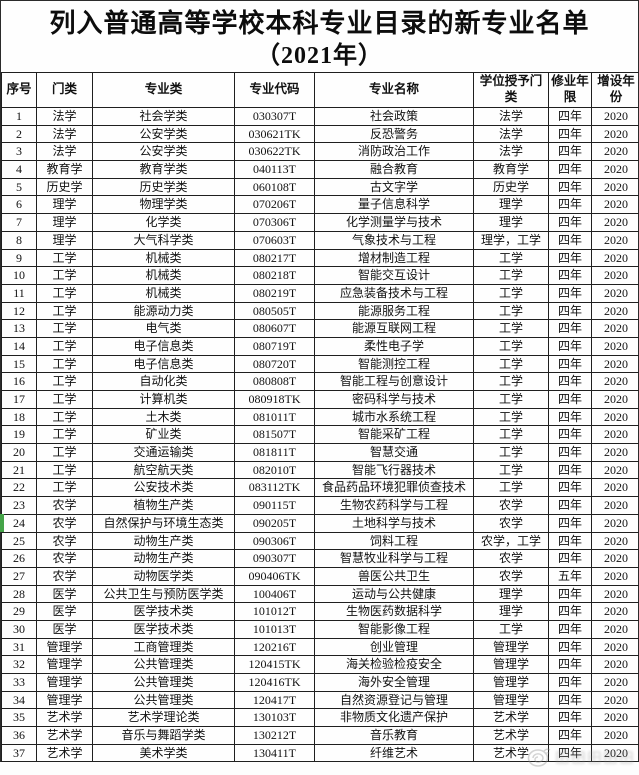 The width and height of the screenshot is (639, 775). What do you see at coordinates (163, 328) in the screenshot?
I see `cell-major-class: 电气类` at bounding box center [163, 328].